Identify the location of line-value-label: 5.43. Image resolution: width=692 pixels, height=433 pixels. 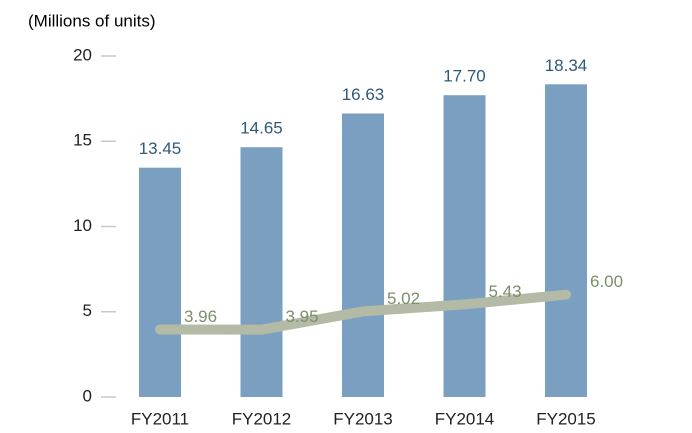
(505, 291).